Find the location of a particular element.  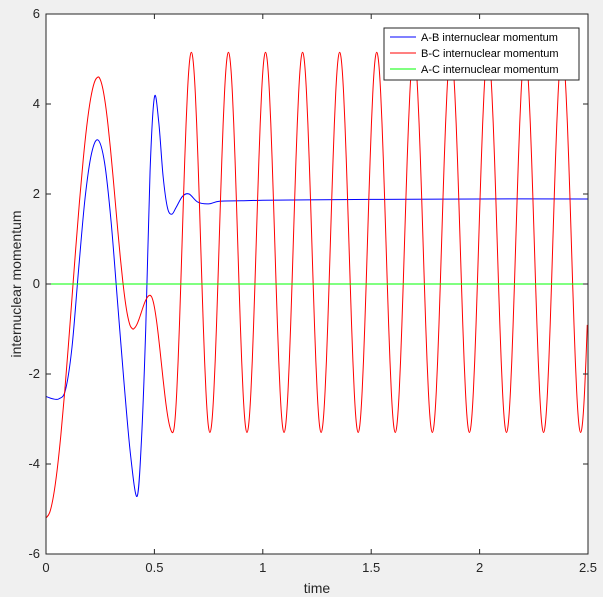

x-axis-label: time is located at coordinates (317, 588).